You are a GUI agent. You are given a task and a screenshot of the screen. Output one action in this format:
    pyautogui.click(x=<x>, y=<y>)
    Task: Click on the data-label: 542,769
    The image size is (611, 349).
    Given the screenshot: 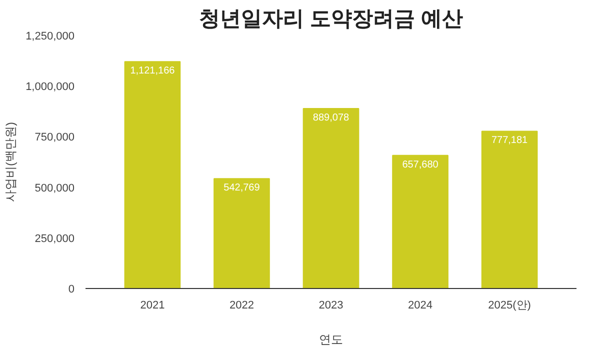 What is the action you would take?
    pyautogui.click(x=242, y=188)
    